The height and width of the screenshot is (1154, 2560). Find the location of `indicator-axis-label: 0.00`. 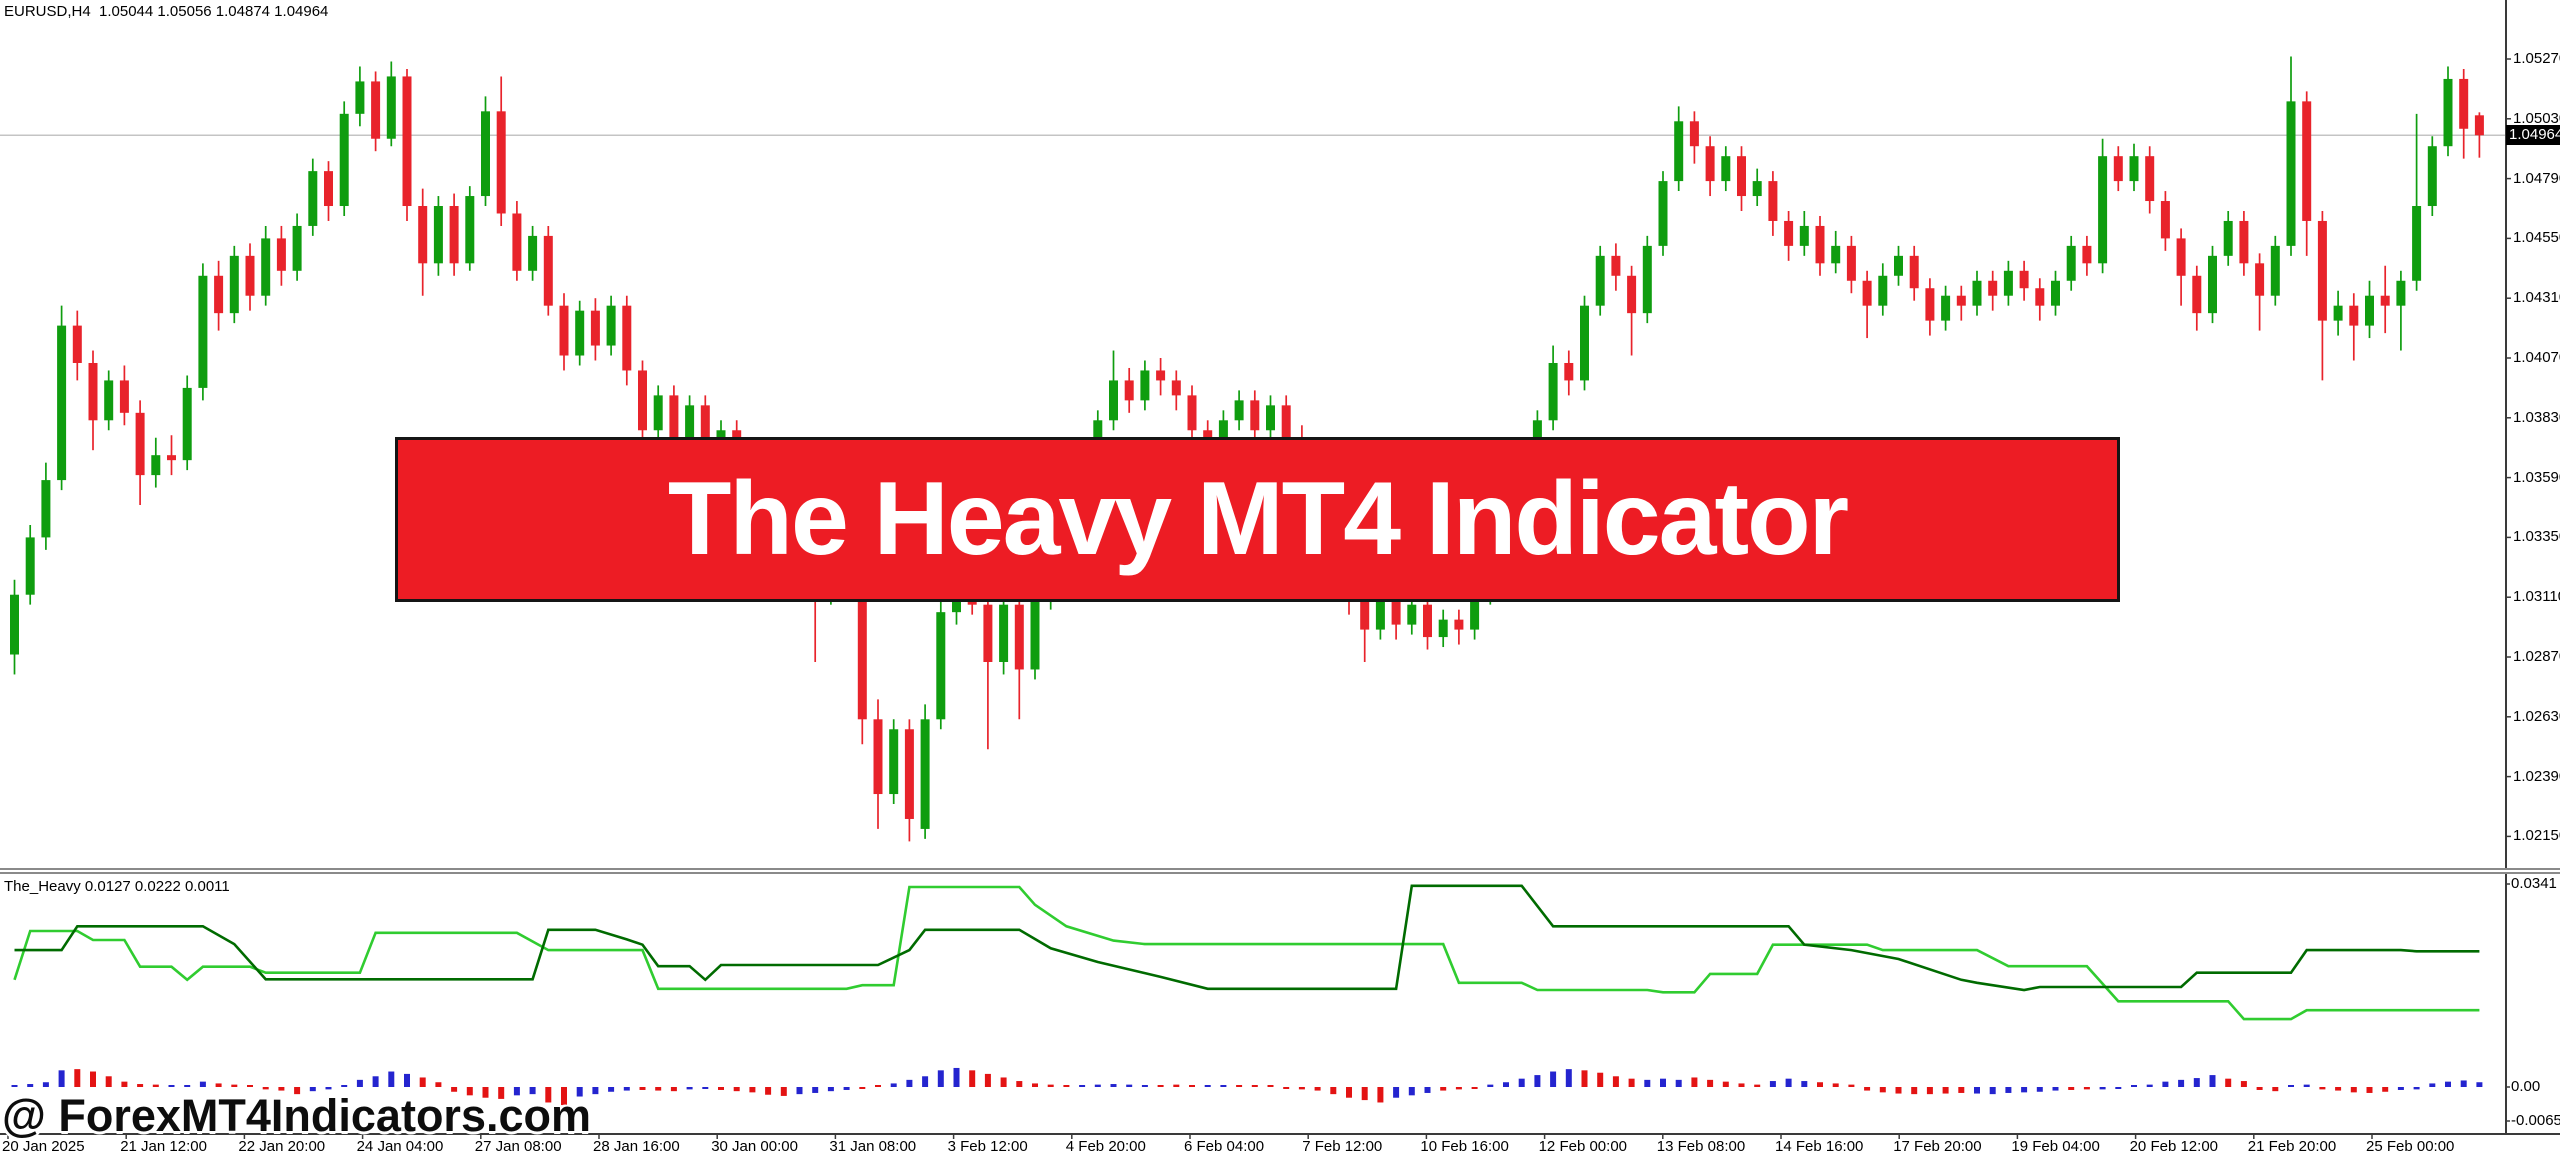

indicator-axis-label: 0.00 is located at coordinates (2526, 1086).